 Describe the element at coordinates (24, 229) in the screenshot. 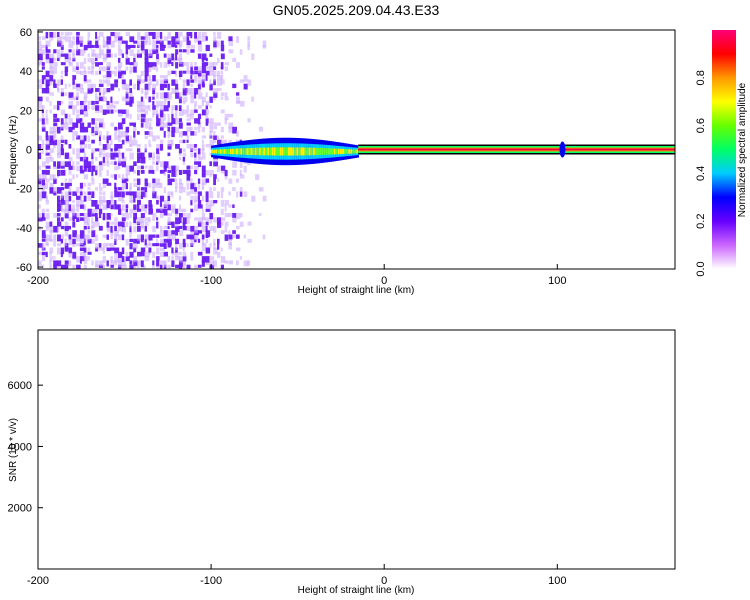

I see `y-tick-label: -40` at that location.